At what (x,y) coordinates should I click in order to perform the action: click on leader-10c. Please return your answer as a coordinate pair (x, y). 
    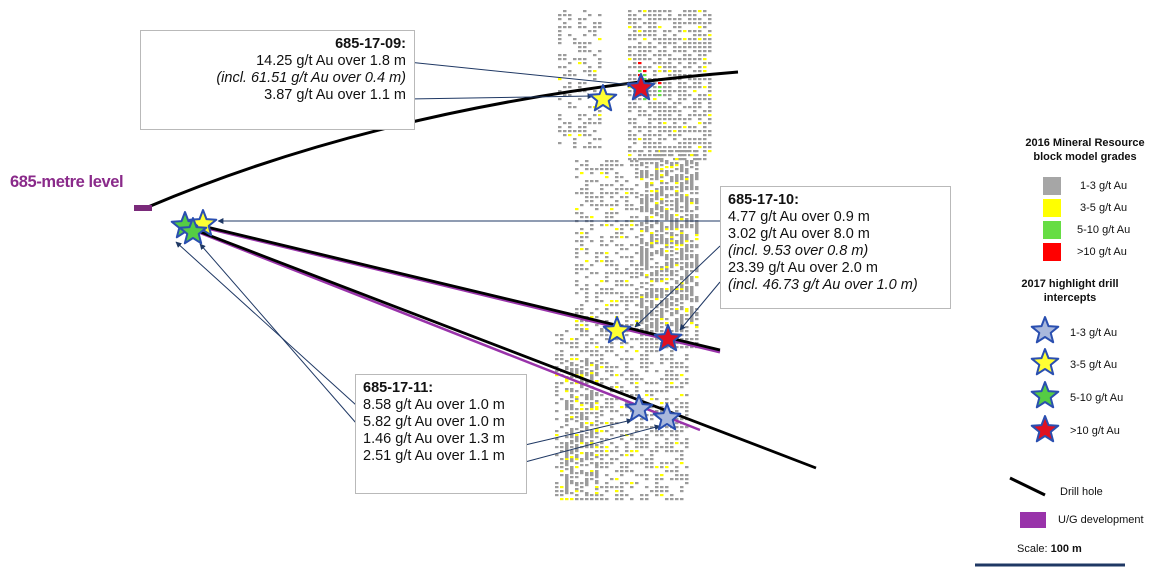
    Looking at the image, I should click on (700, 306).